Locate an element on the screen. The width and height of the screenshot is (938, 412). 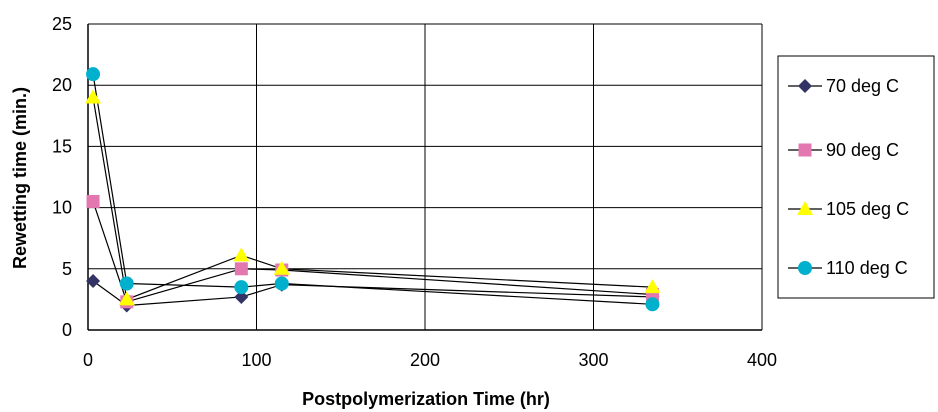
y-tick-label: 15 is located at coordinates (62, 146).